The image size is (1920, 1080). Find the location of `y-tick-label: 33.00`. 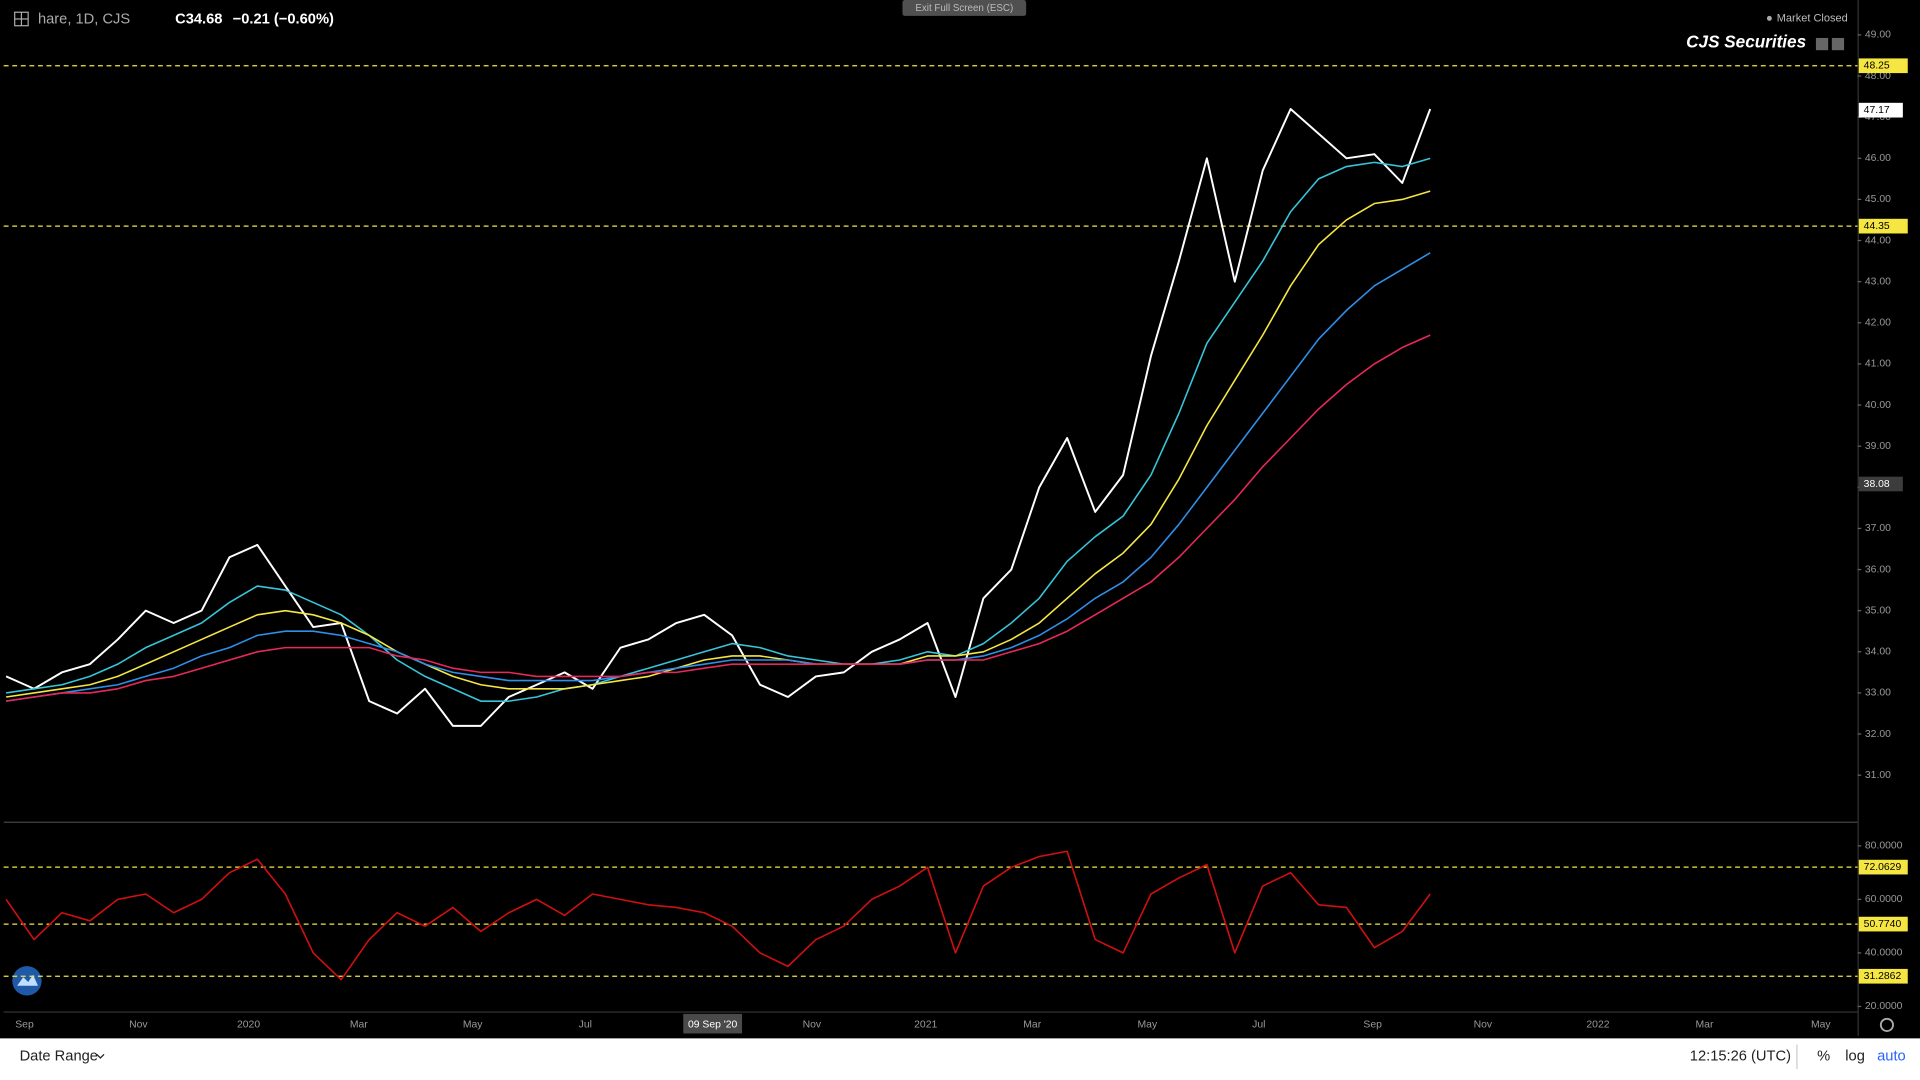

y-tick-label: 33.00 is located at coordinates (1878, 693).